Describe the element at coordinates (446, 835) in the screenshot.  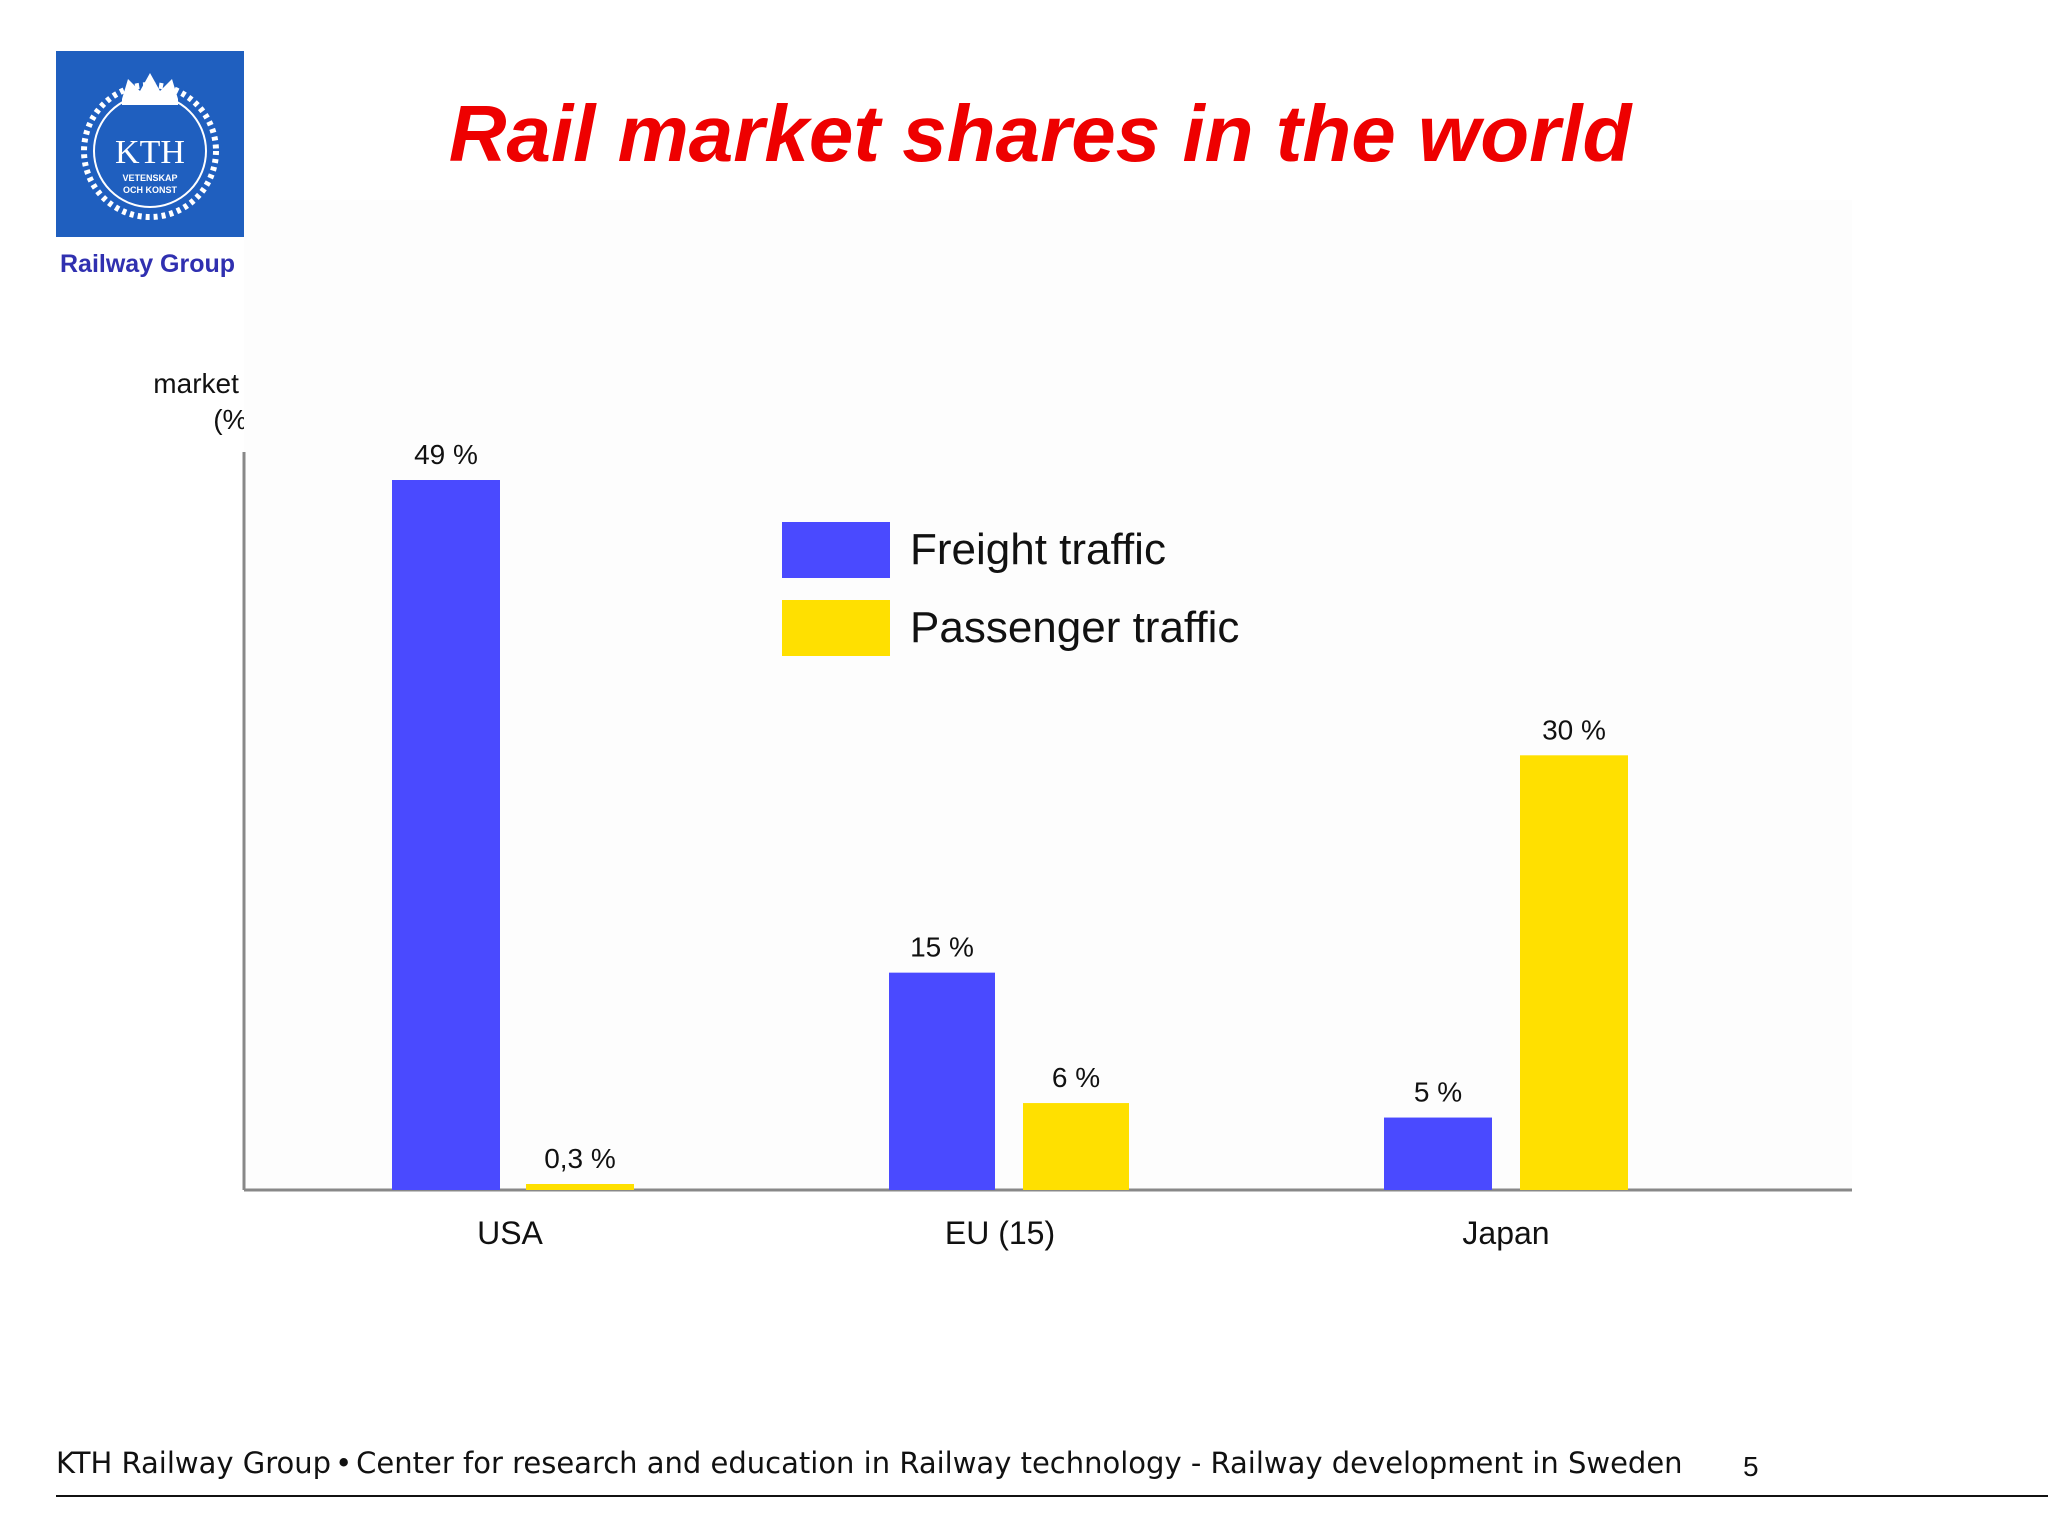
I see `bar-freight-traffic-usa` at that location.